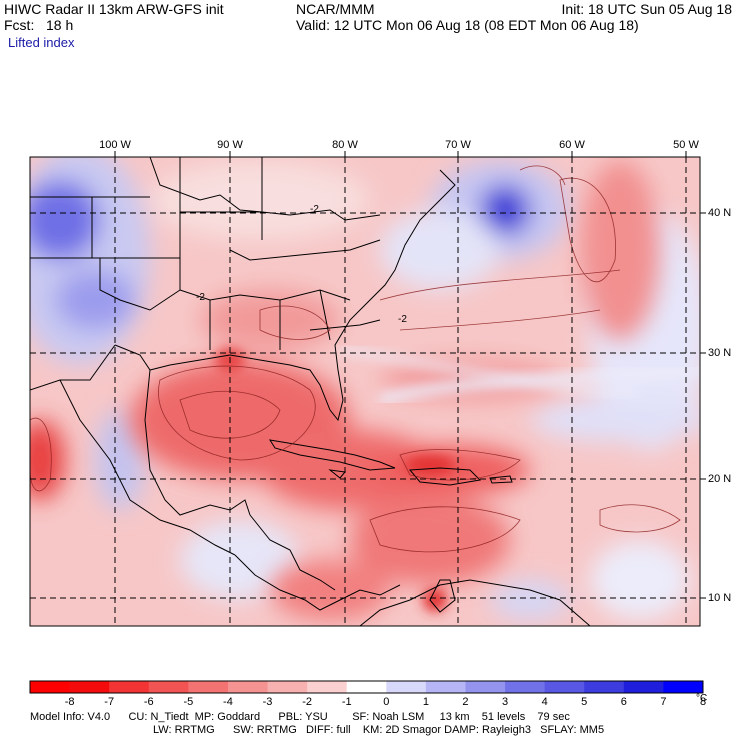 Image resolution: width=740 pixels, height=740 pixels. Describe the element at coordinates (465, 702) in the screenshot. I see `colorbar-tick-label: 2` at that location.